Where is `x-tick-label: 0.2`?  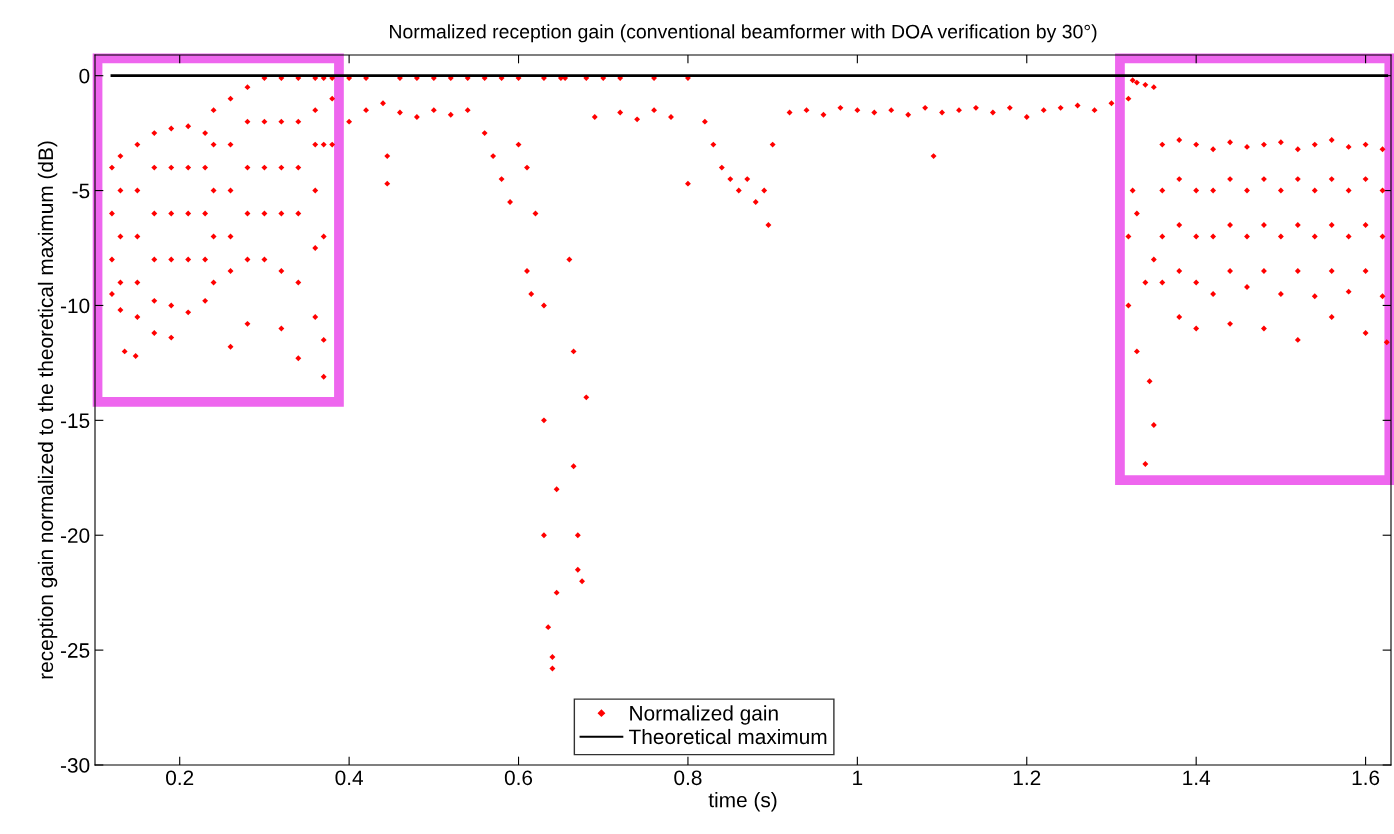
x-tick-label: 0.2 is located at coordinates (180, 778).